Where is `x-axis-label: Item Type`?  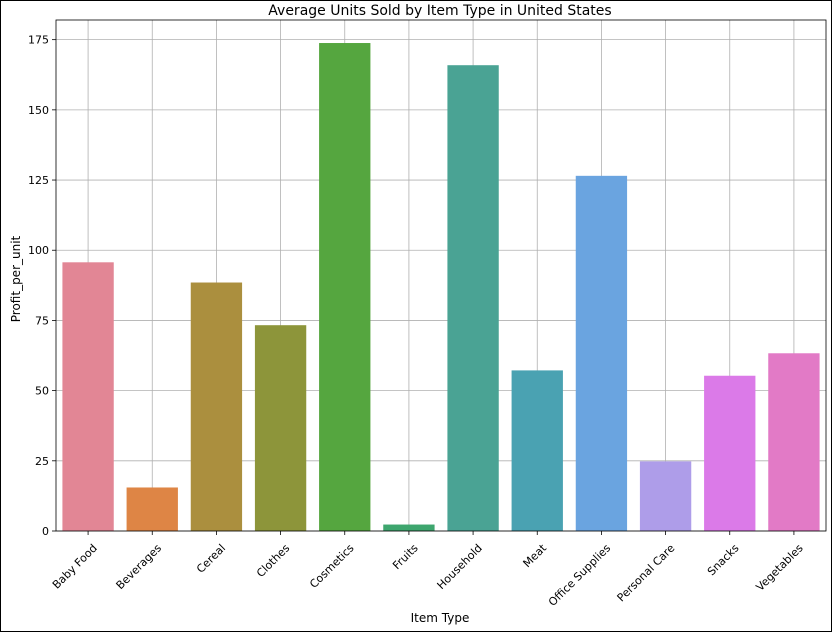
x-axis-label: Item Type is located at coordinates (440, 618).